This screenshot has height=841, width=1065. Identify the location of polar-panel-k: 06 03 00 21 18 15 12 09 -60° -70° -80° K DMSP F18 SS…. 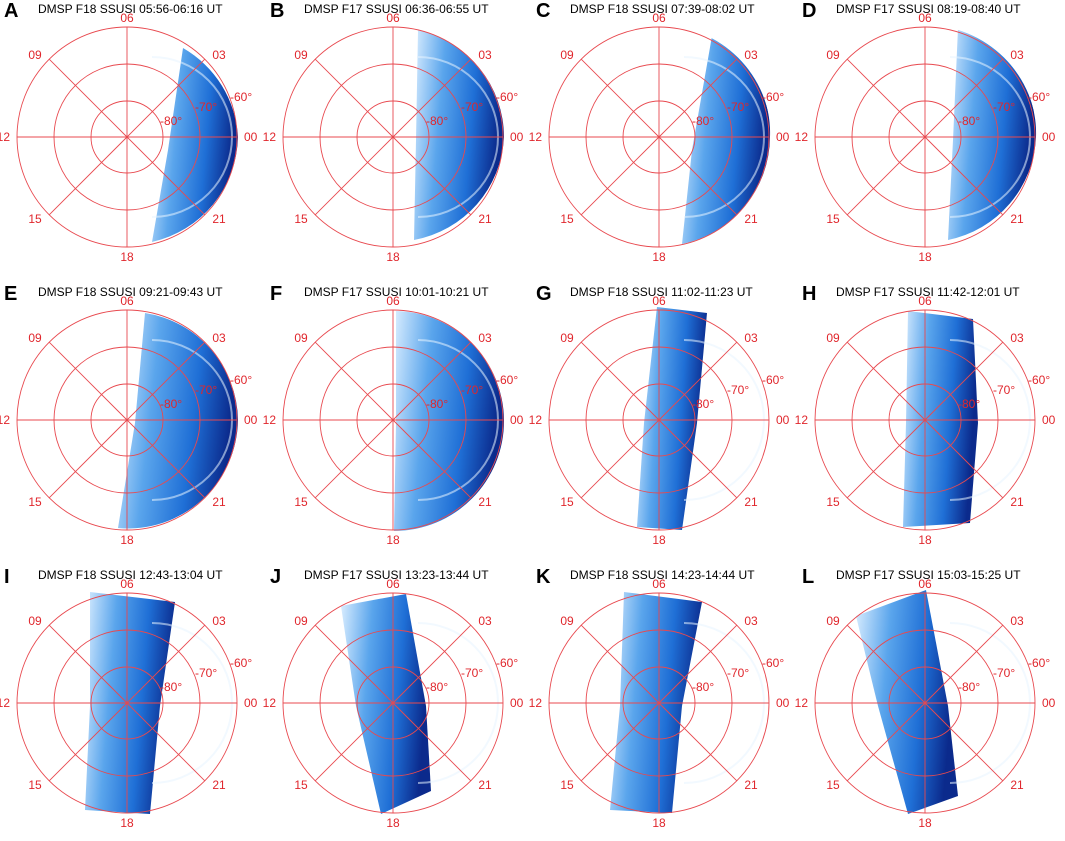
(663, 703).